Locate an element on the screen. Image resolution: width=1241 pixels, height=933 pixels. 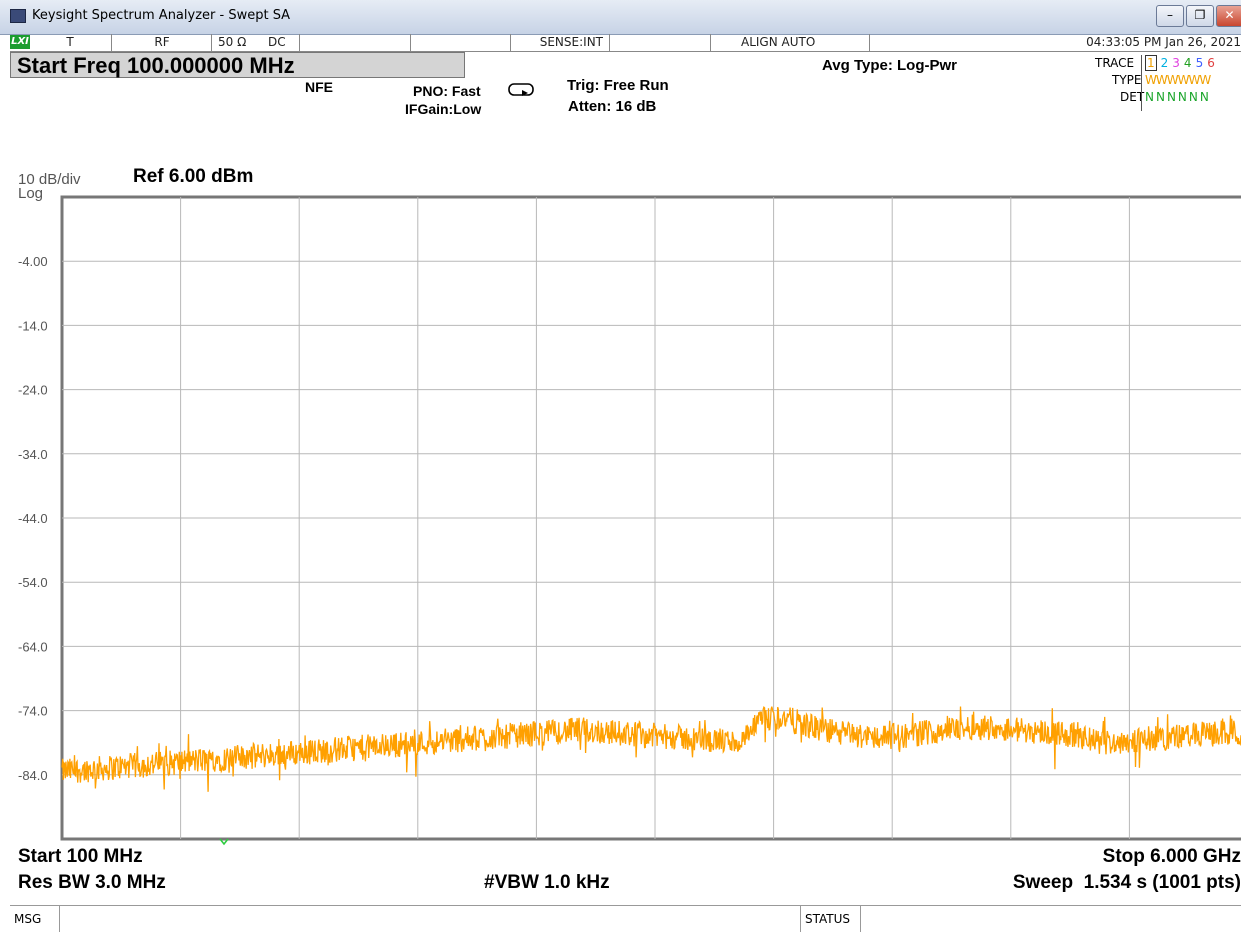
trace-panel-divider is located at coordinates (1141, 83).